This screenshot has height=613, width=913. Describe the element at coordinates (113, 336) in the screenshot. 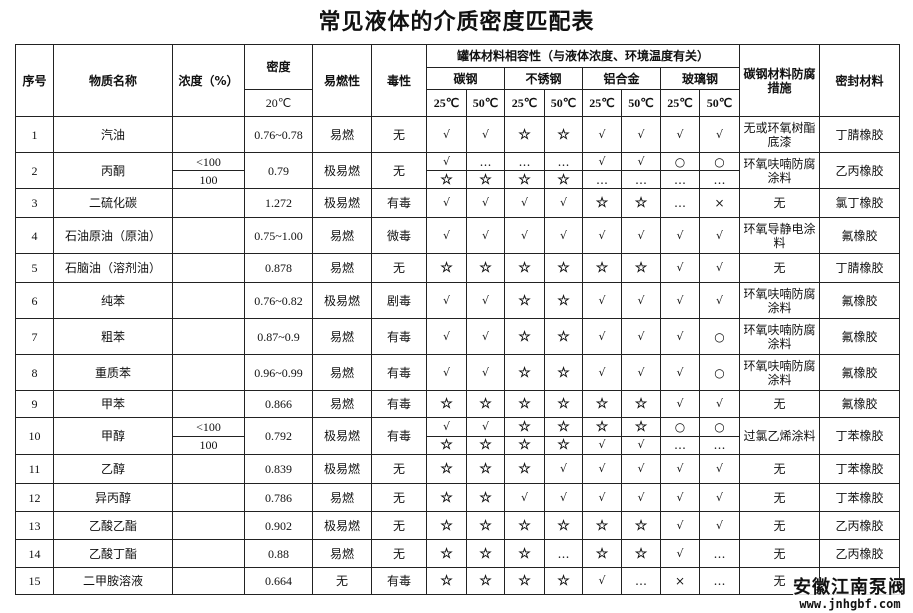

I see `substance-name: 粗苯` at that location.